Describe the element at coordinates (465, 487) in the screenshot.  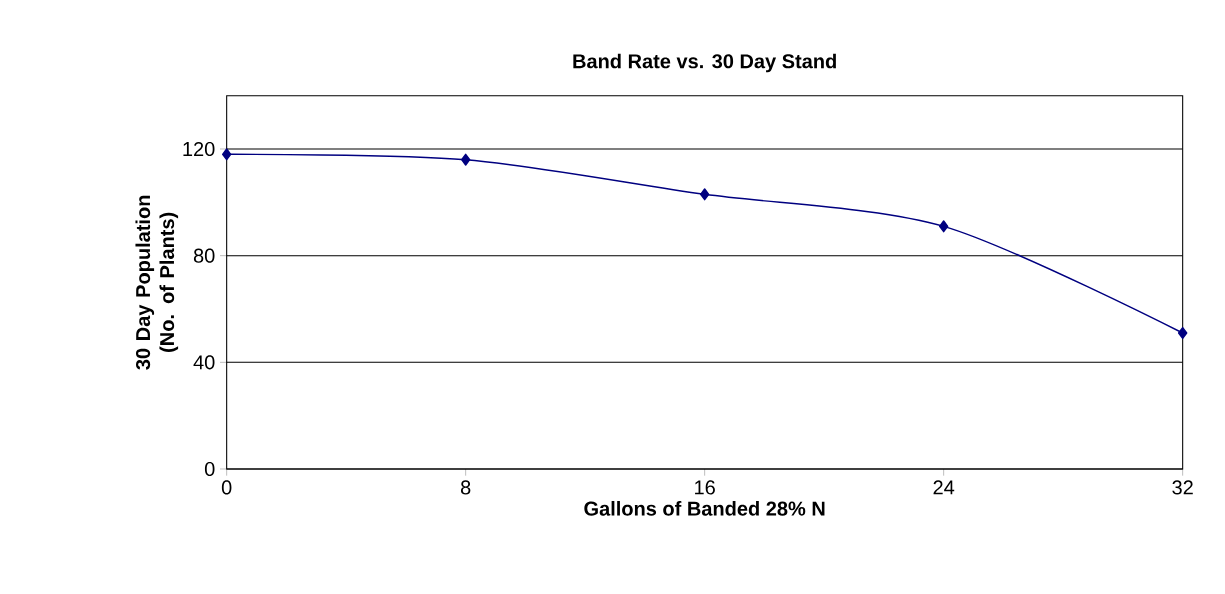
I see `x-tick-label: 8` at that location.